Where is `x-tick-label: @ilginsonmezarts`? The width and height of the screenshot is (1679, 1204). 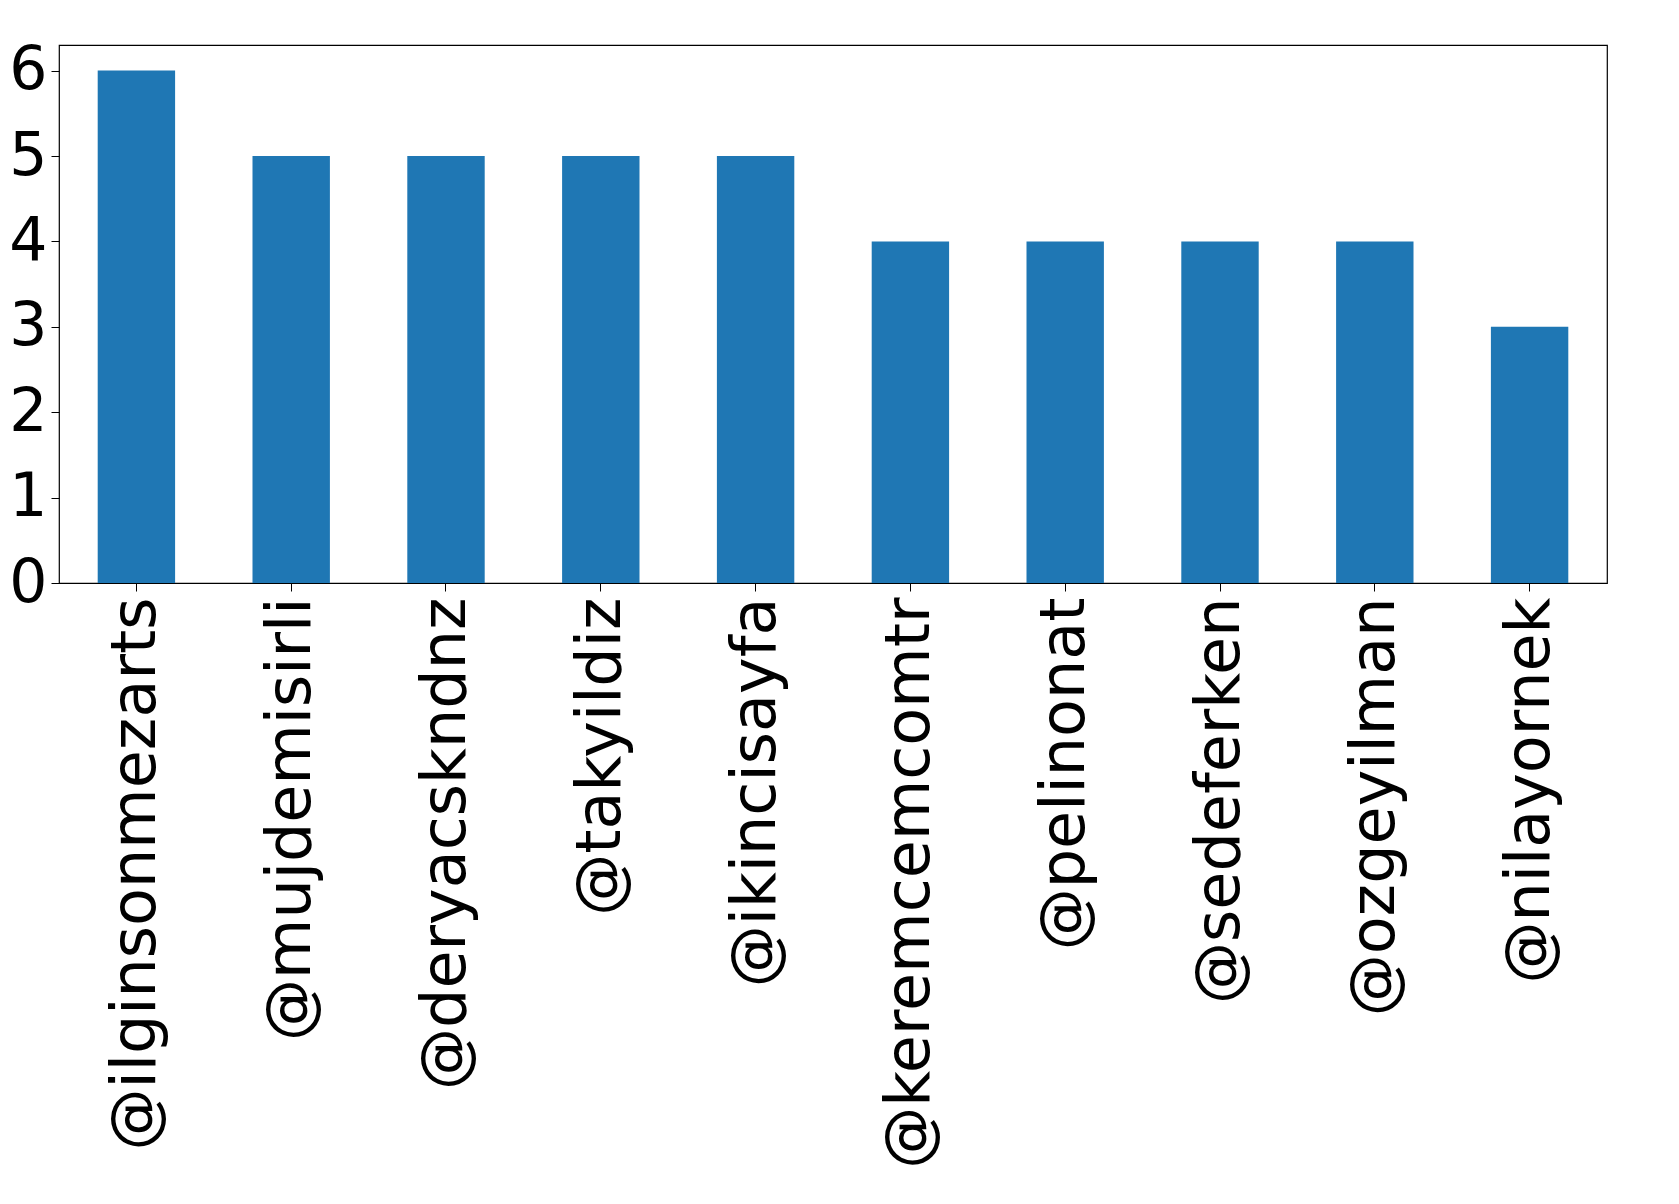
x-tick-label: @ilginsonmezarts is located at coordinates (134, 874).